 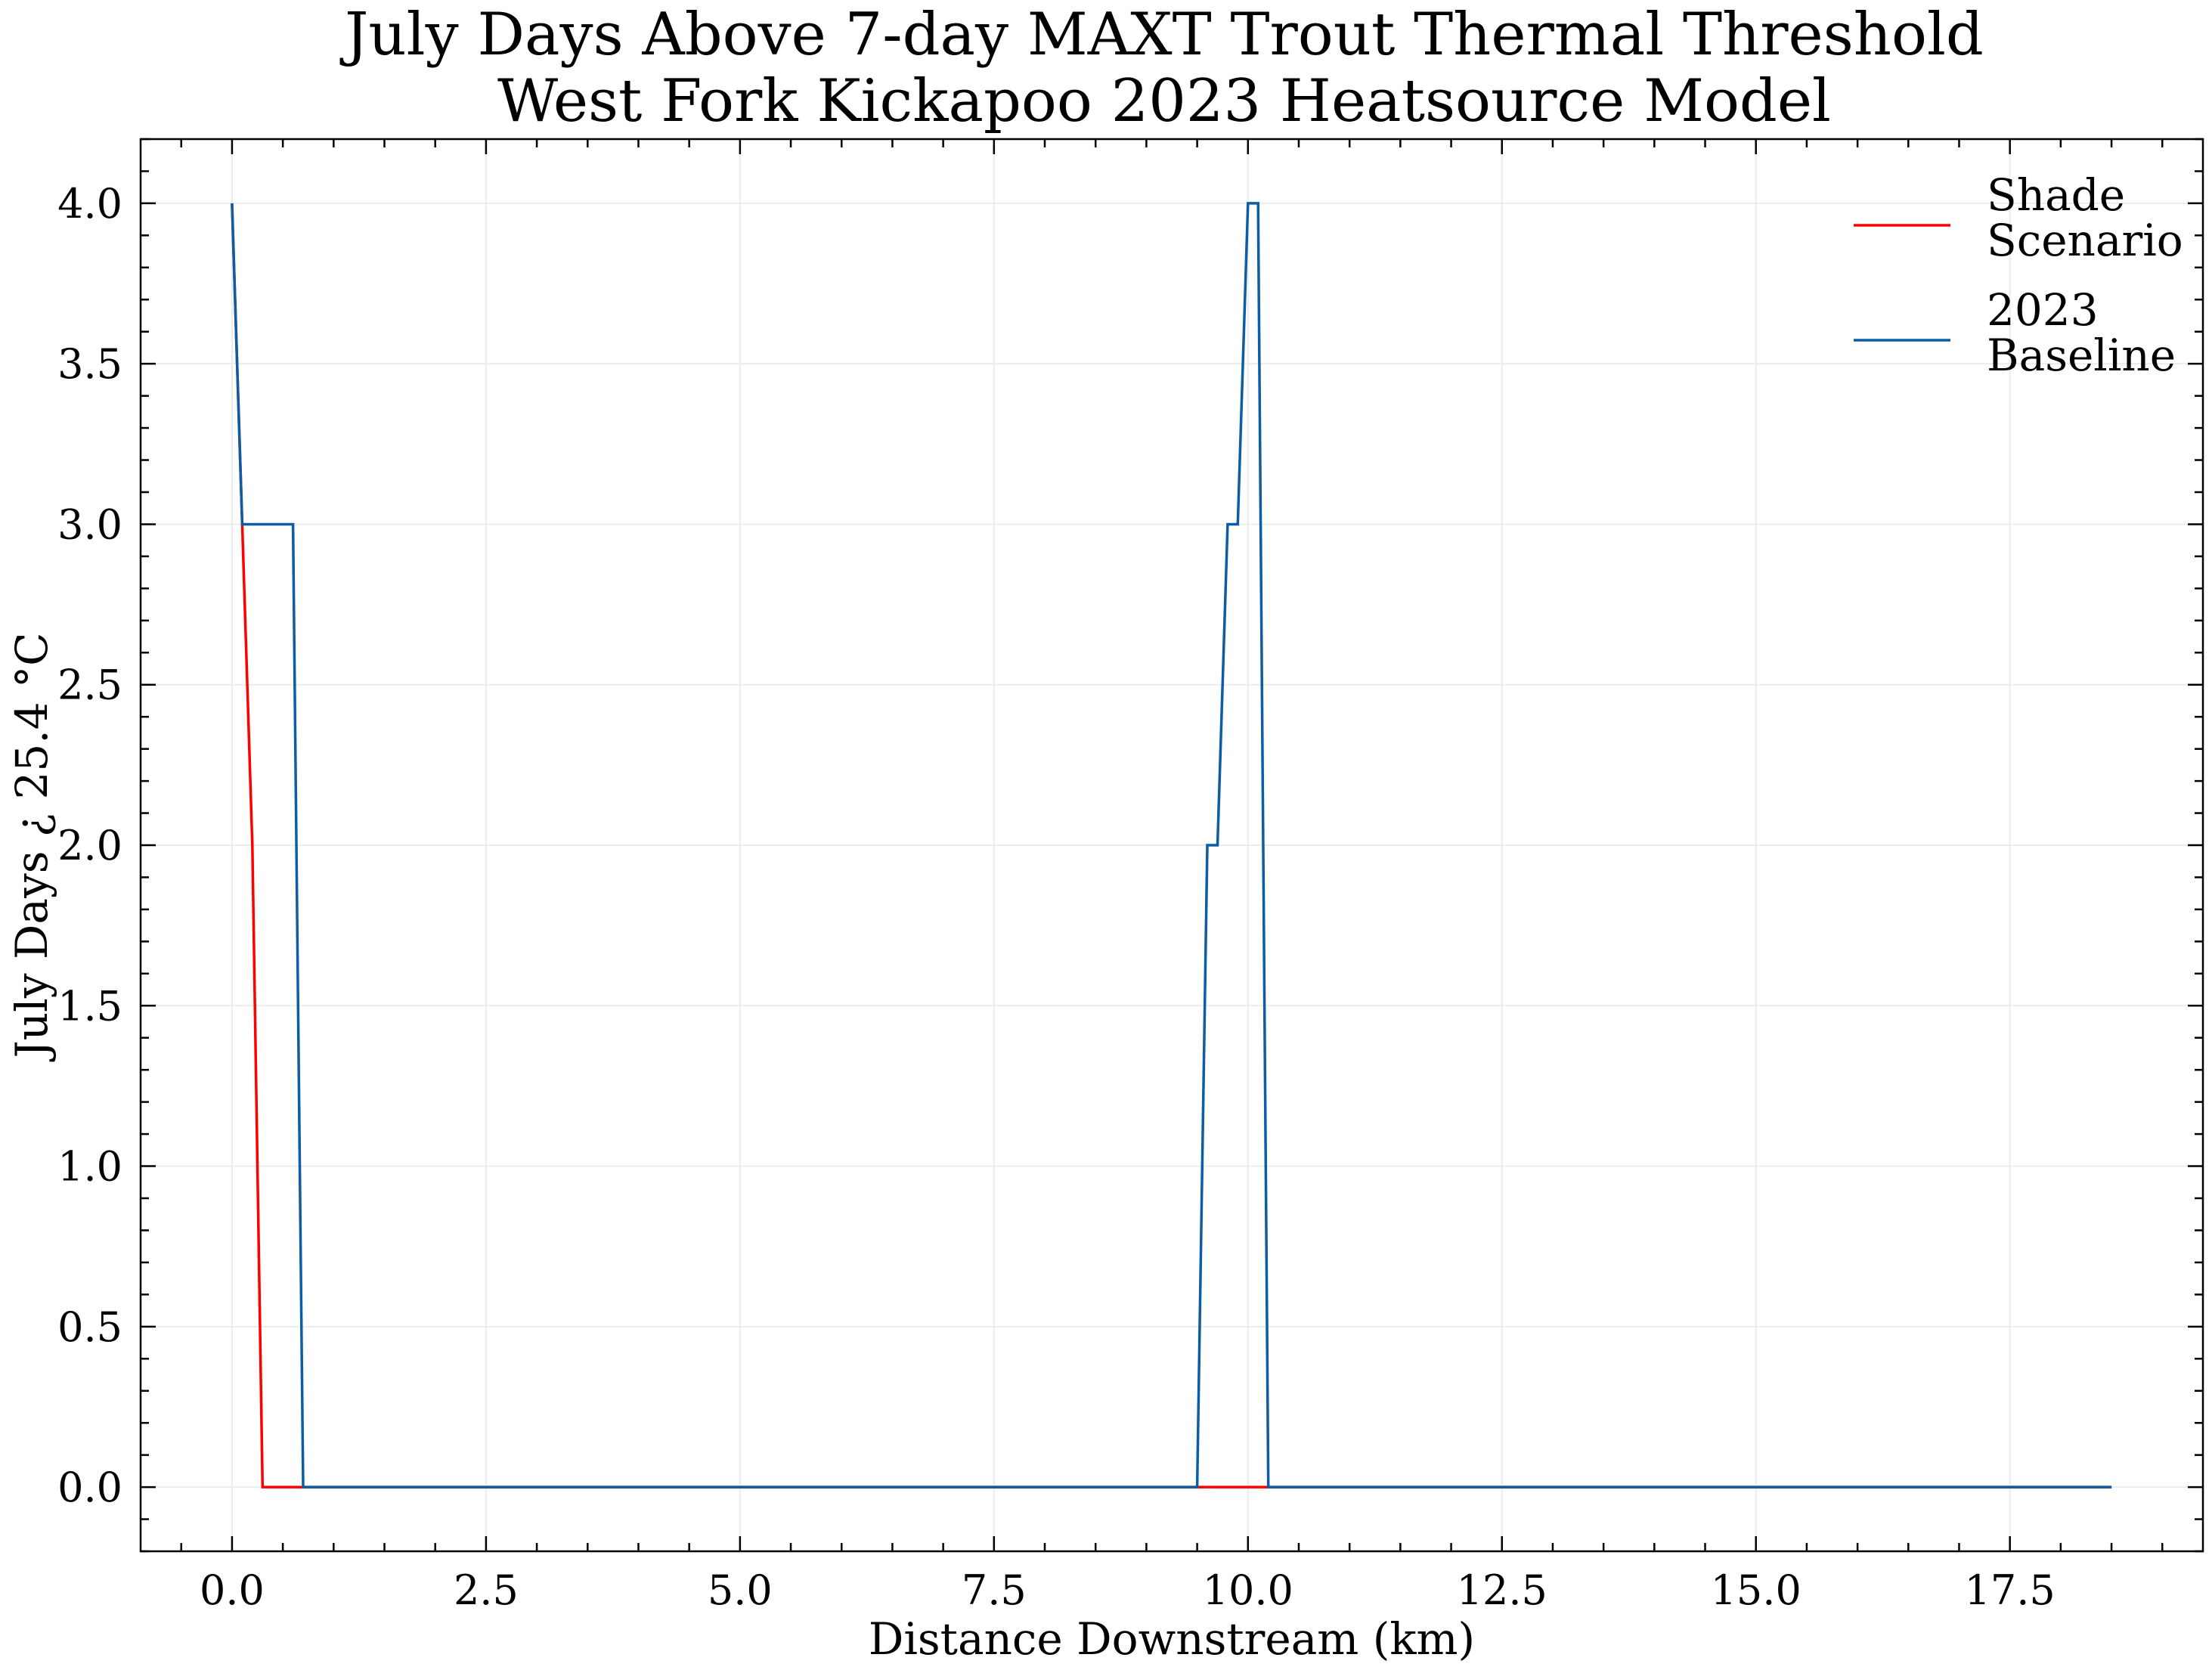 I want to click on x-tick-label: 2.5, so click(x=486, y=1590).